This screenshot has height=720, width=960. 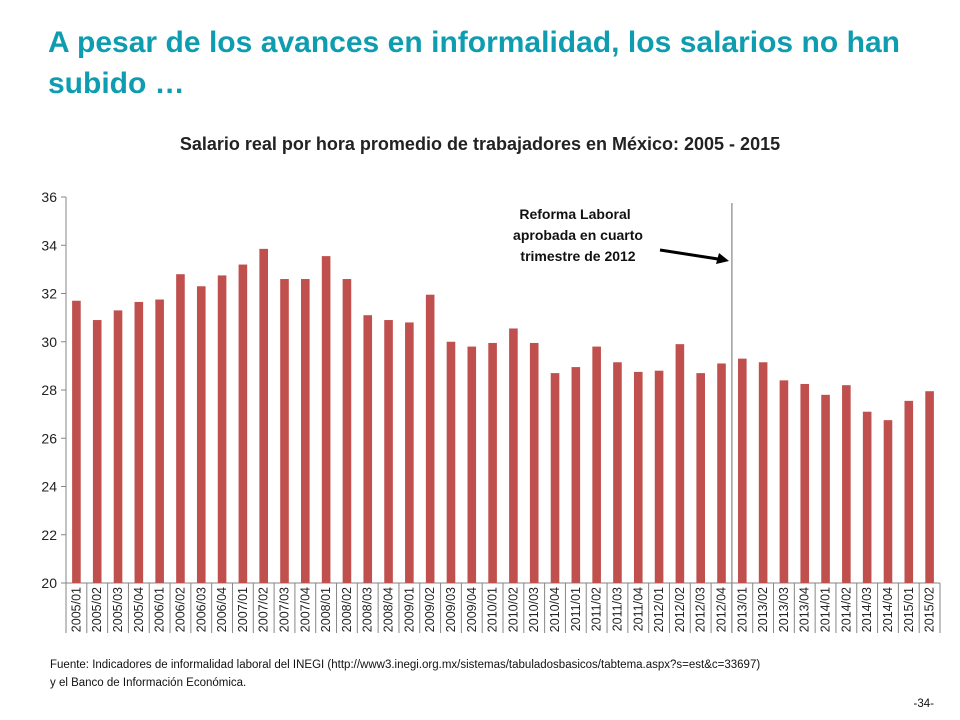 I want to click on x-tick-label: 2010/03, so click(x=534, y=609).